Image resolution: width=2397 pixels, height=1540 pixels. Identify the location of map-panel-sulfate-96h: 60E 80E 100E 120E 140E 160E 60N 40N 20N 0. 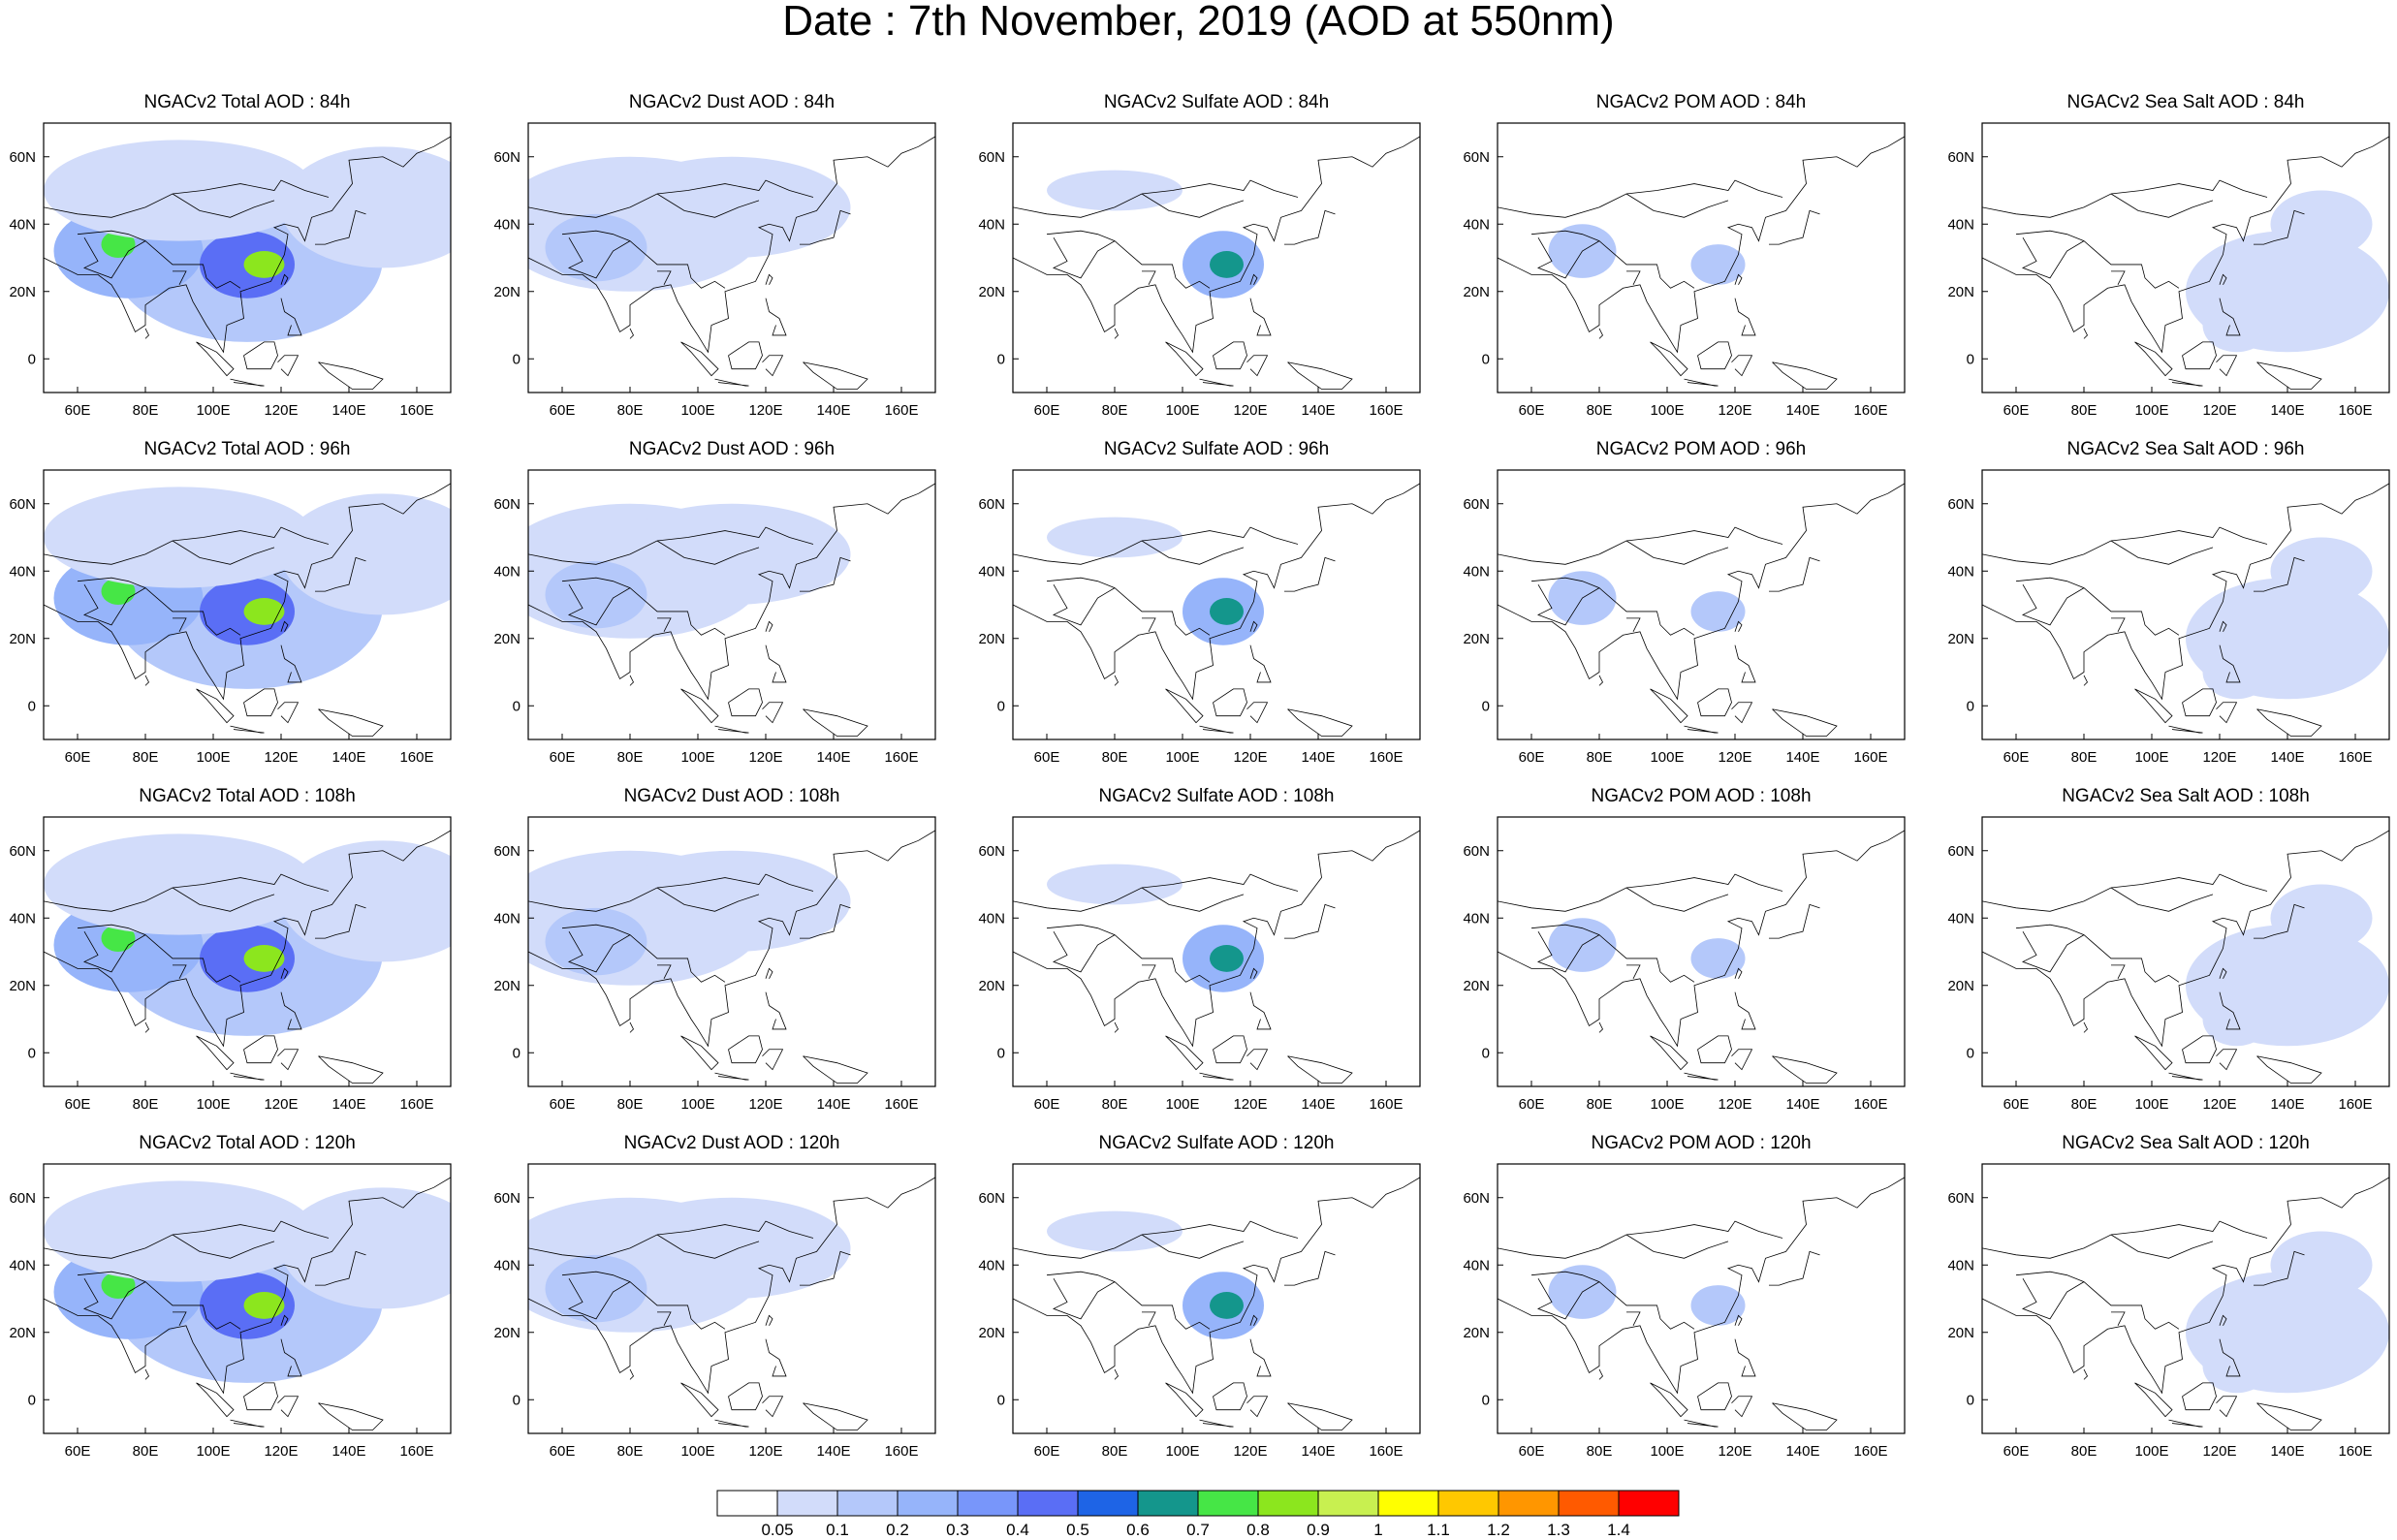
(1199, 617).